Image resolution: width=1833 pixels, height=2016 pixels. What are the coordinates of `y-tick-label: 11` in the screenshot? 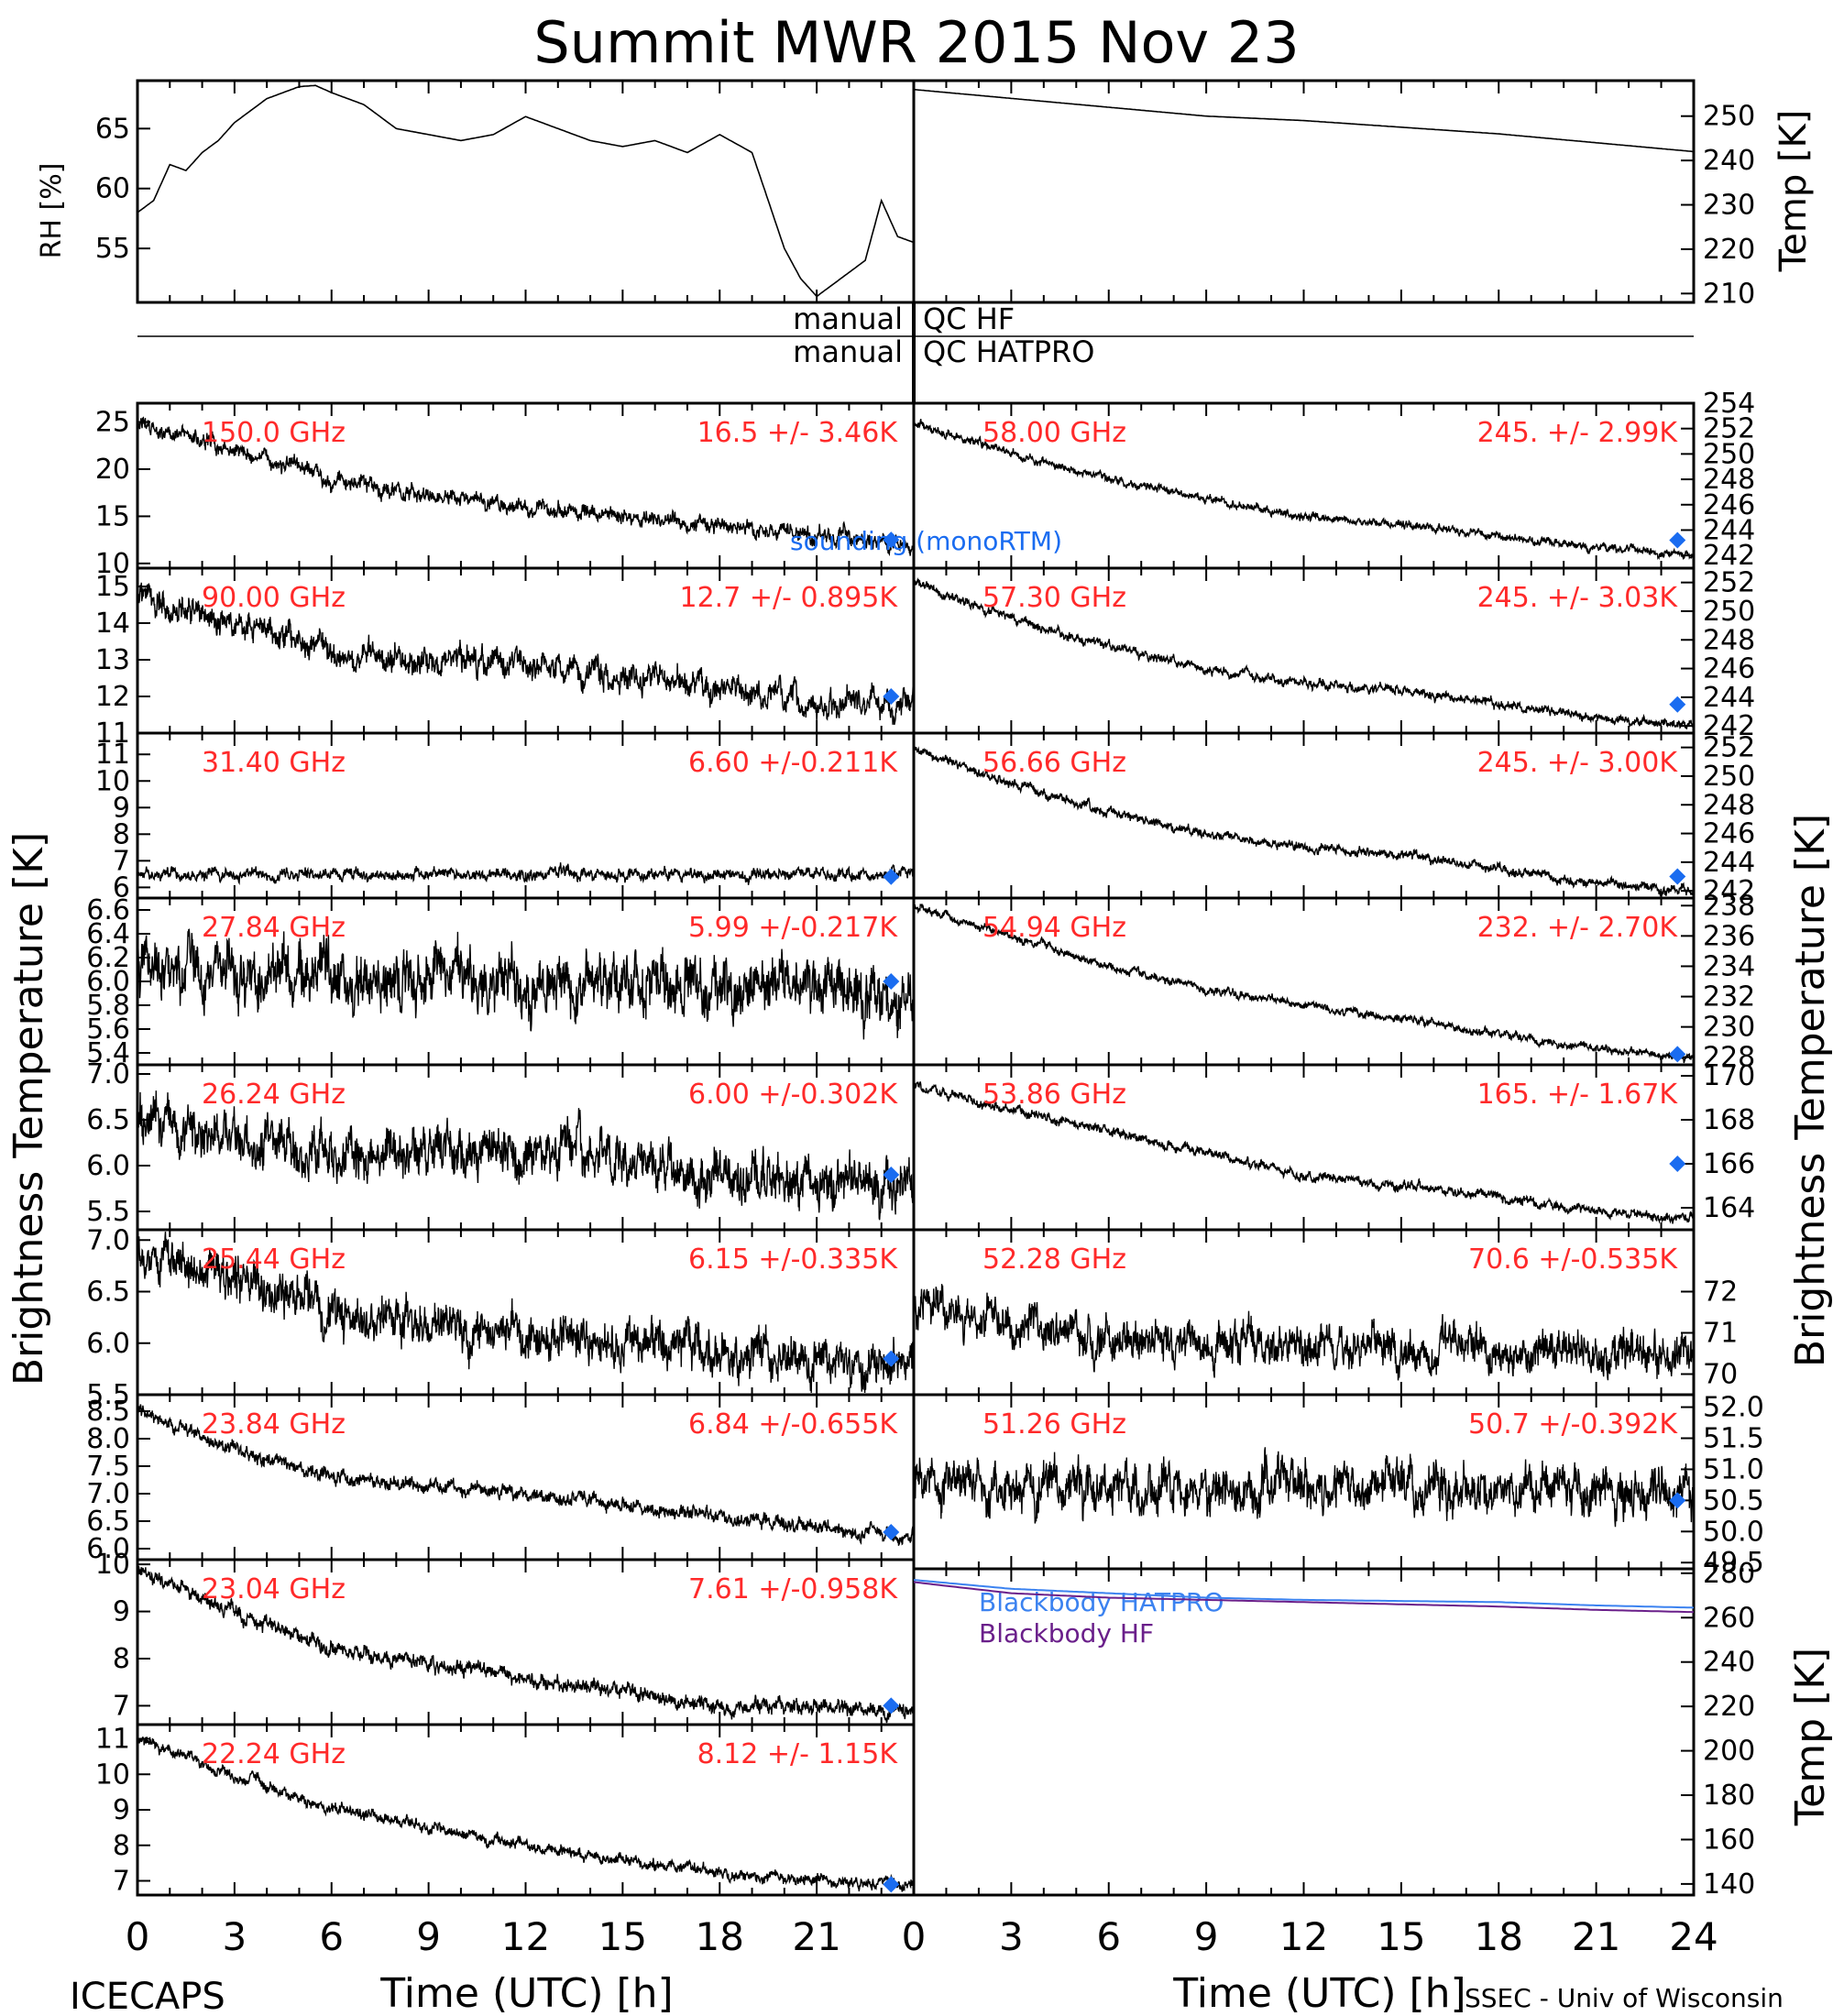 It's located at (112, 1740).